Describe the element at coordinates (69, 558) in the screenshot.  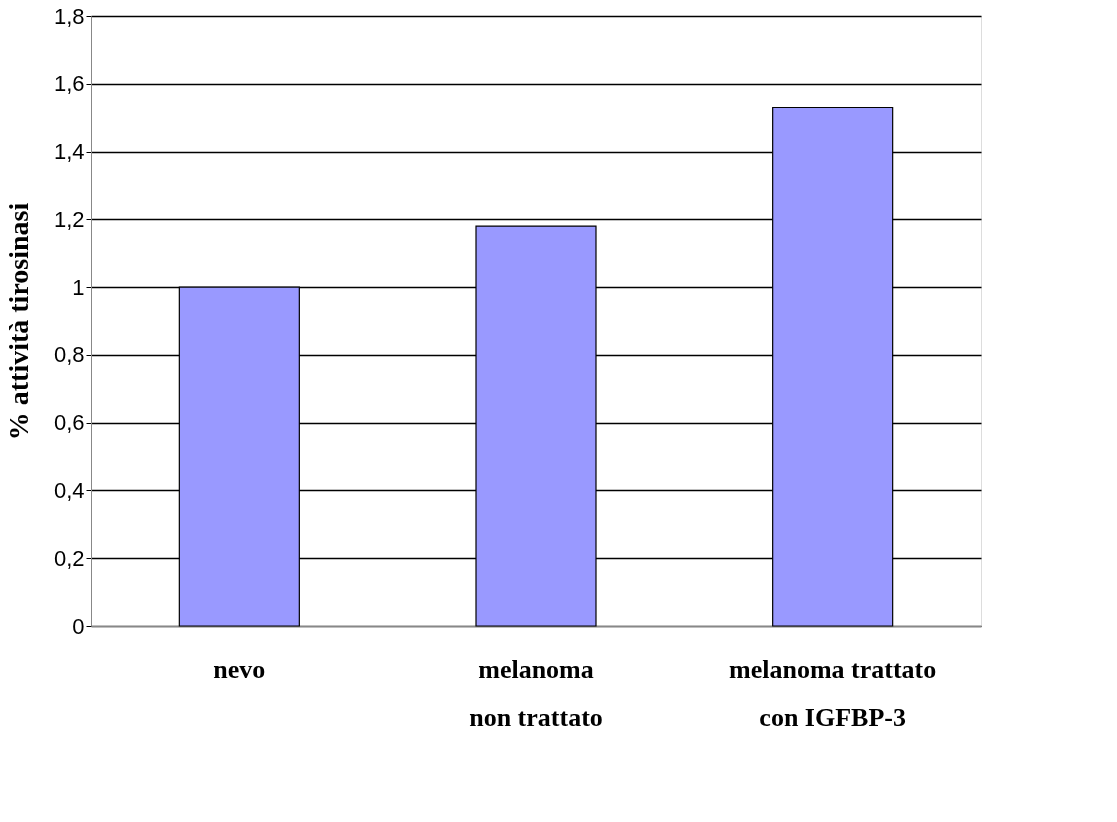
I see `y-tick-label: 0,2` at that location.